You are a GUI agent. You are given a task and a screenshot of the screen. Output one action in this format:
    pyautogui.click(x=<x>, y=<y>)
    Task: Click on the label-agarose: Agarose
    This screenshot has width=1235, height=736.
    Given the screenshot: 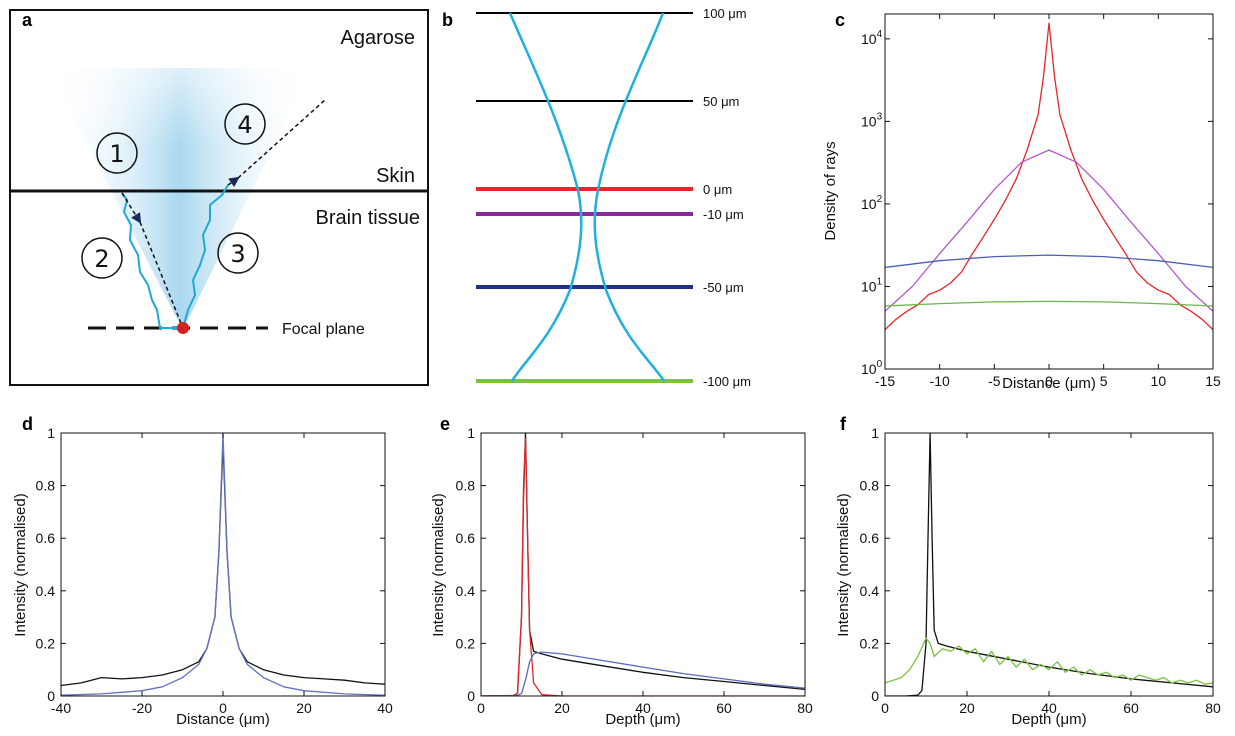 What is the action you would take?
    pyautogui.click(x=378, y=38)
    